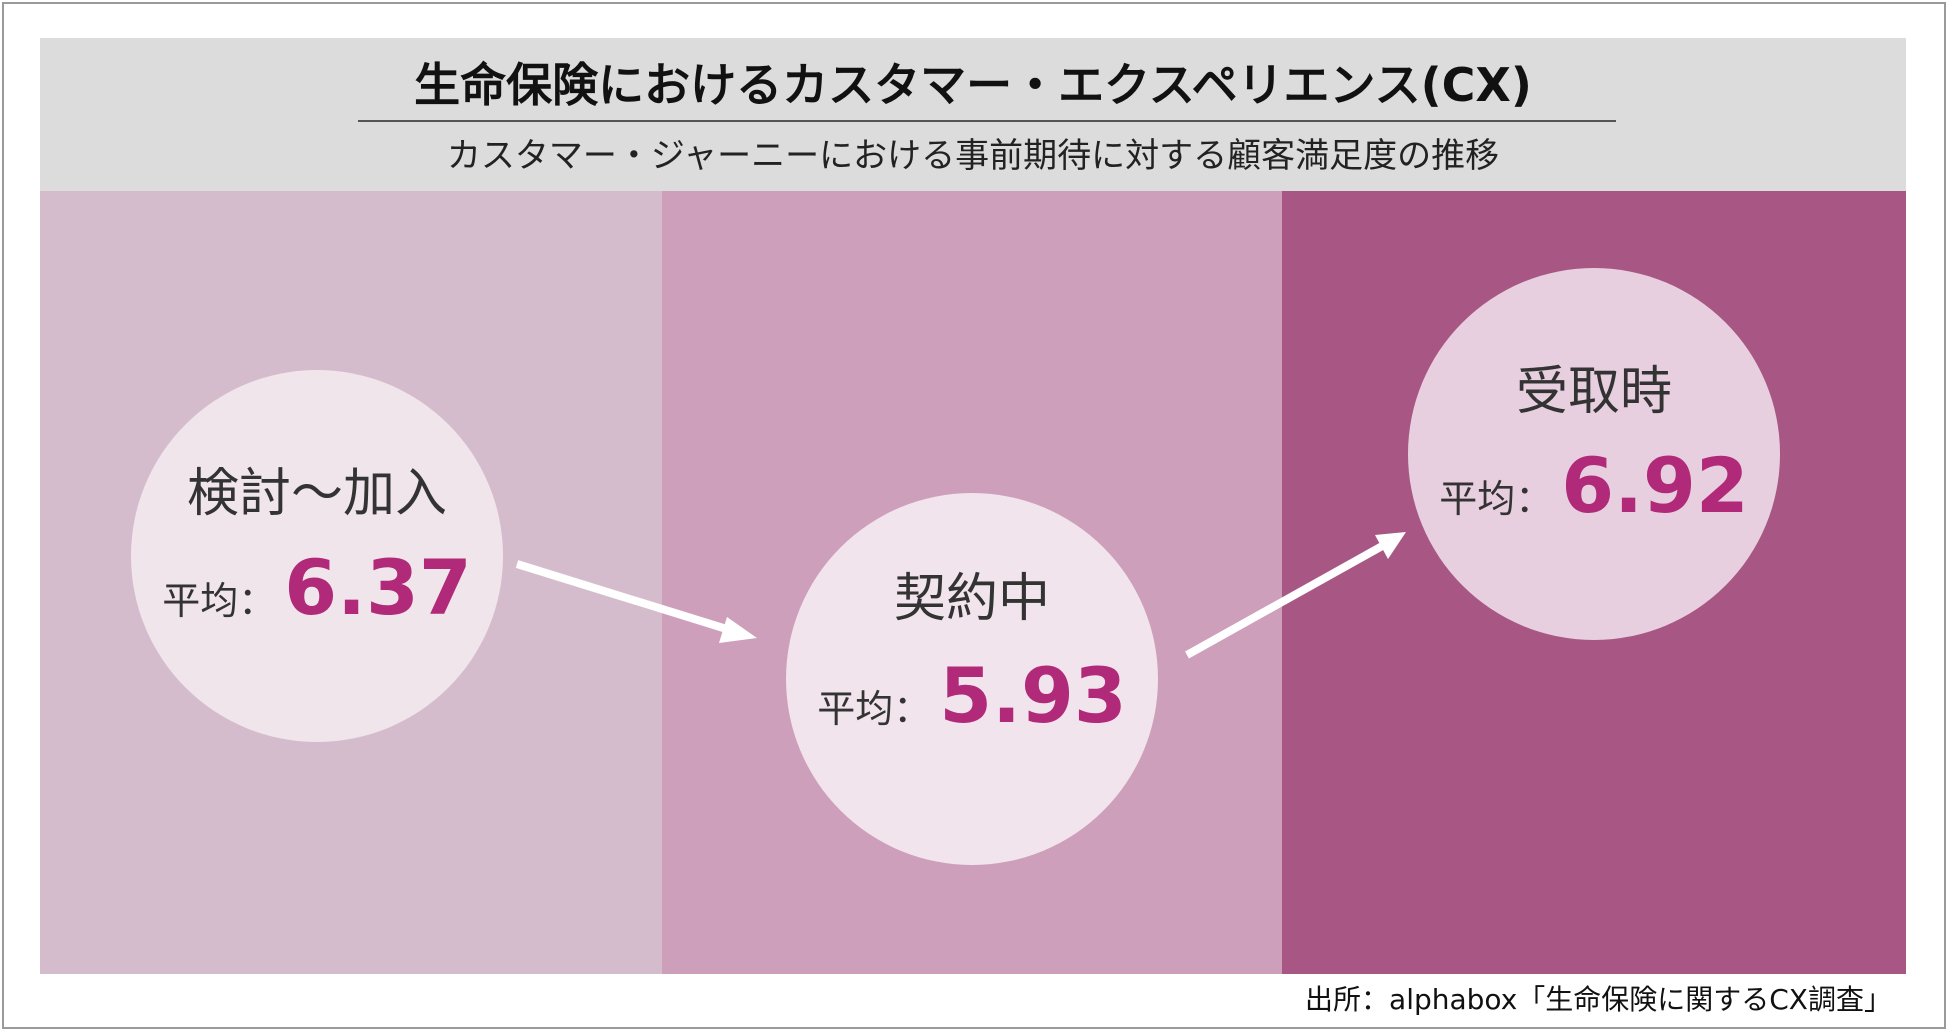  What do you see at coordinates (973, 156) in the screenshot?
I see `page-subtitle: カスタマー・ジャーニーにおける事前期待に対する顧客満足度の推移` at bounding box center [973, 156].